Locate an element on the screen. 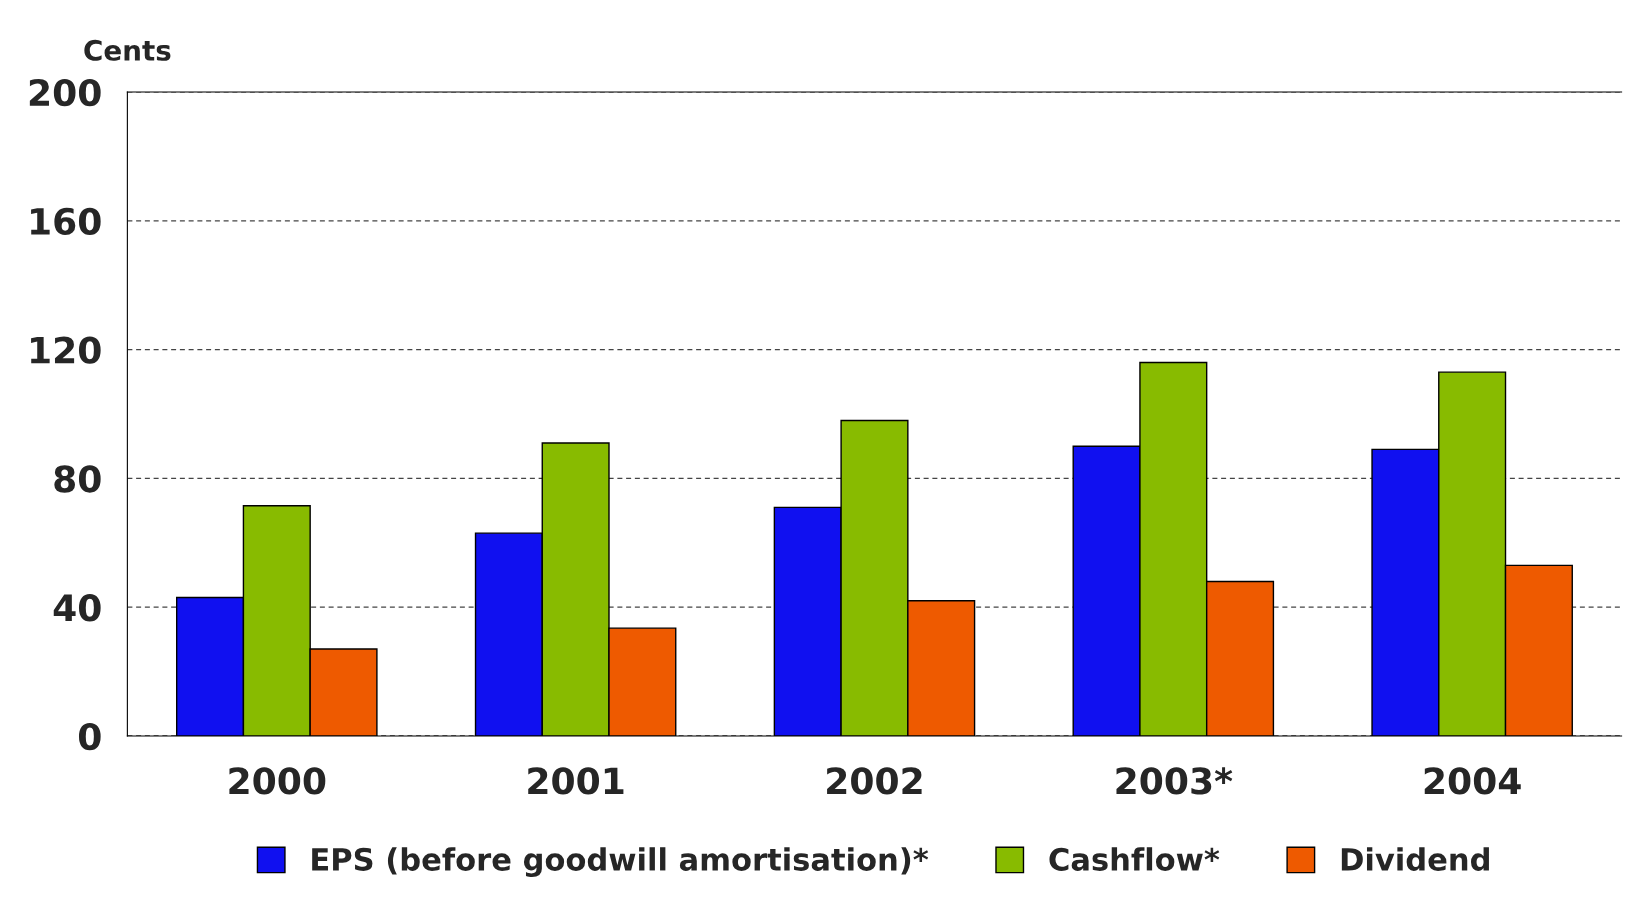 Image resolution: width=1633 pixels, height=920 pixels. y-axis-title: Cents is located at coordinates (127, 50).